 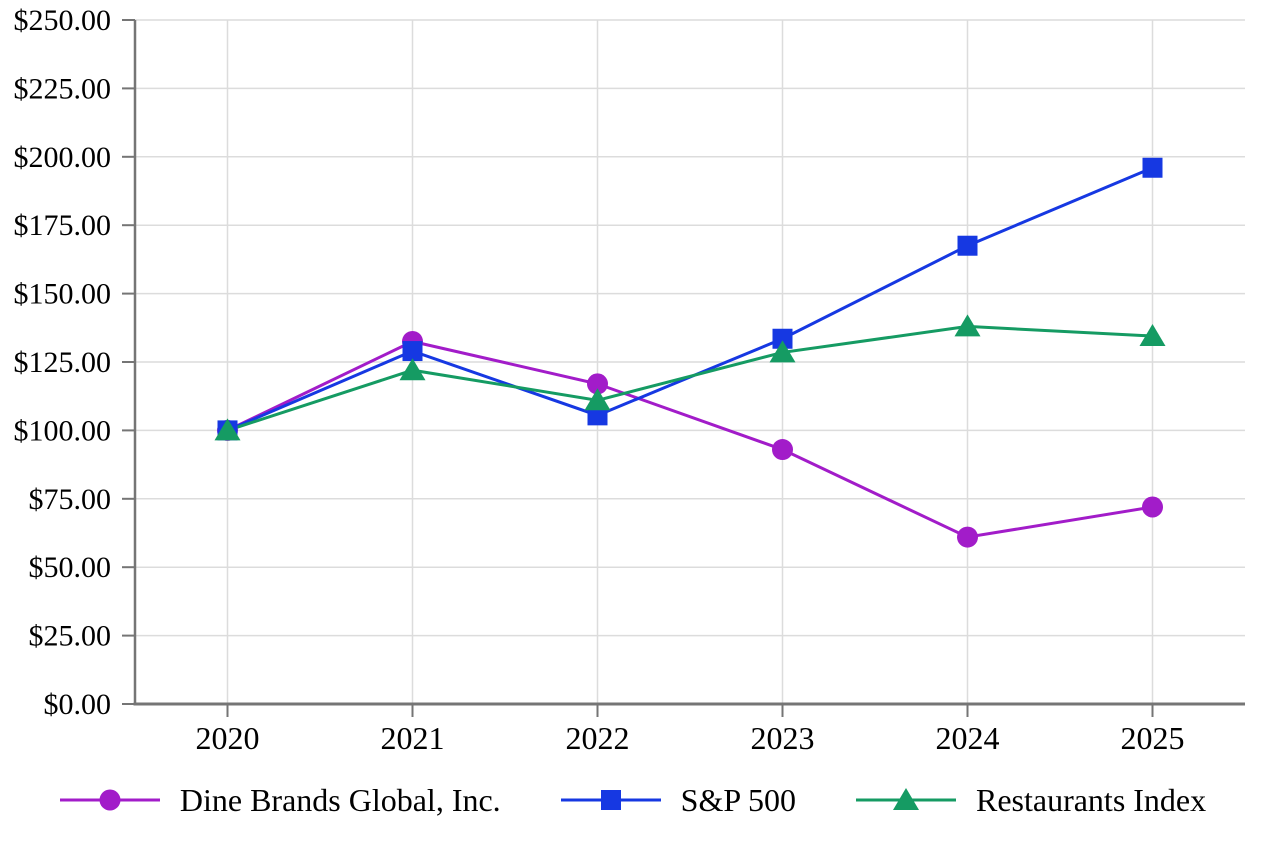 I want to click on x-tick-label: 2020, so click(x=228, y=738).